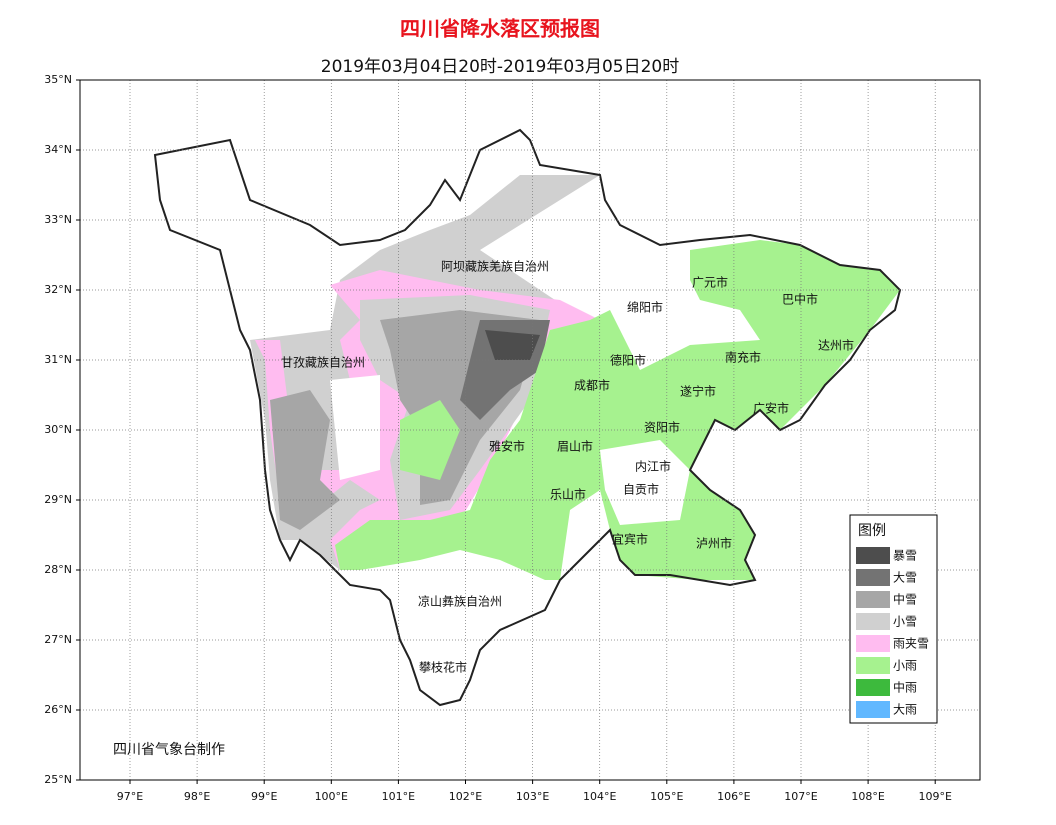 The width and height of the screenshot is (1056, 825). Describe the element at coordinates (710, 282) in the screenshot. I see `city-label: 广元市` at that location.